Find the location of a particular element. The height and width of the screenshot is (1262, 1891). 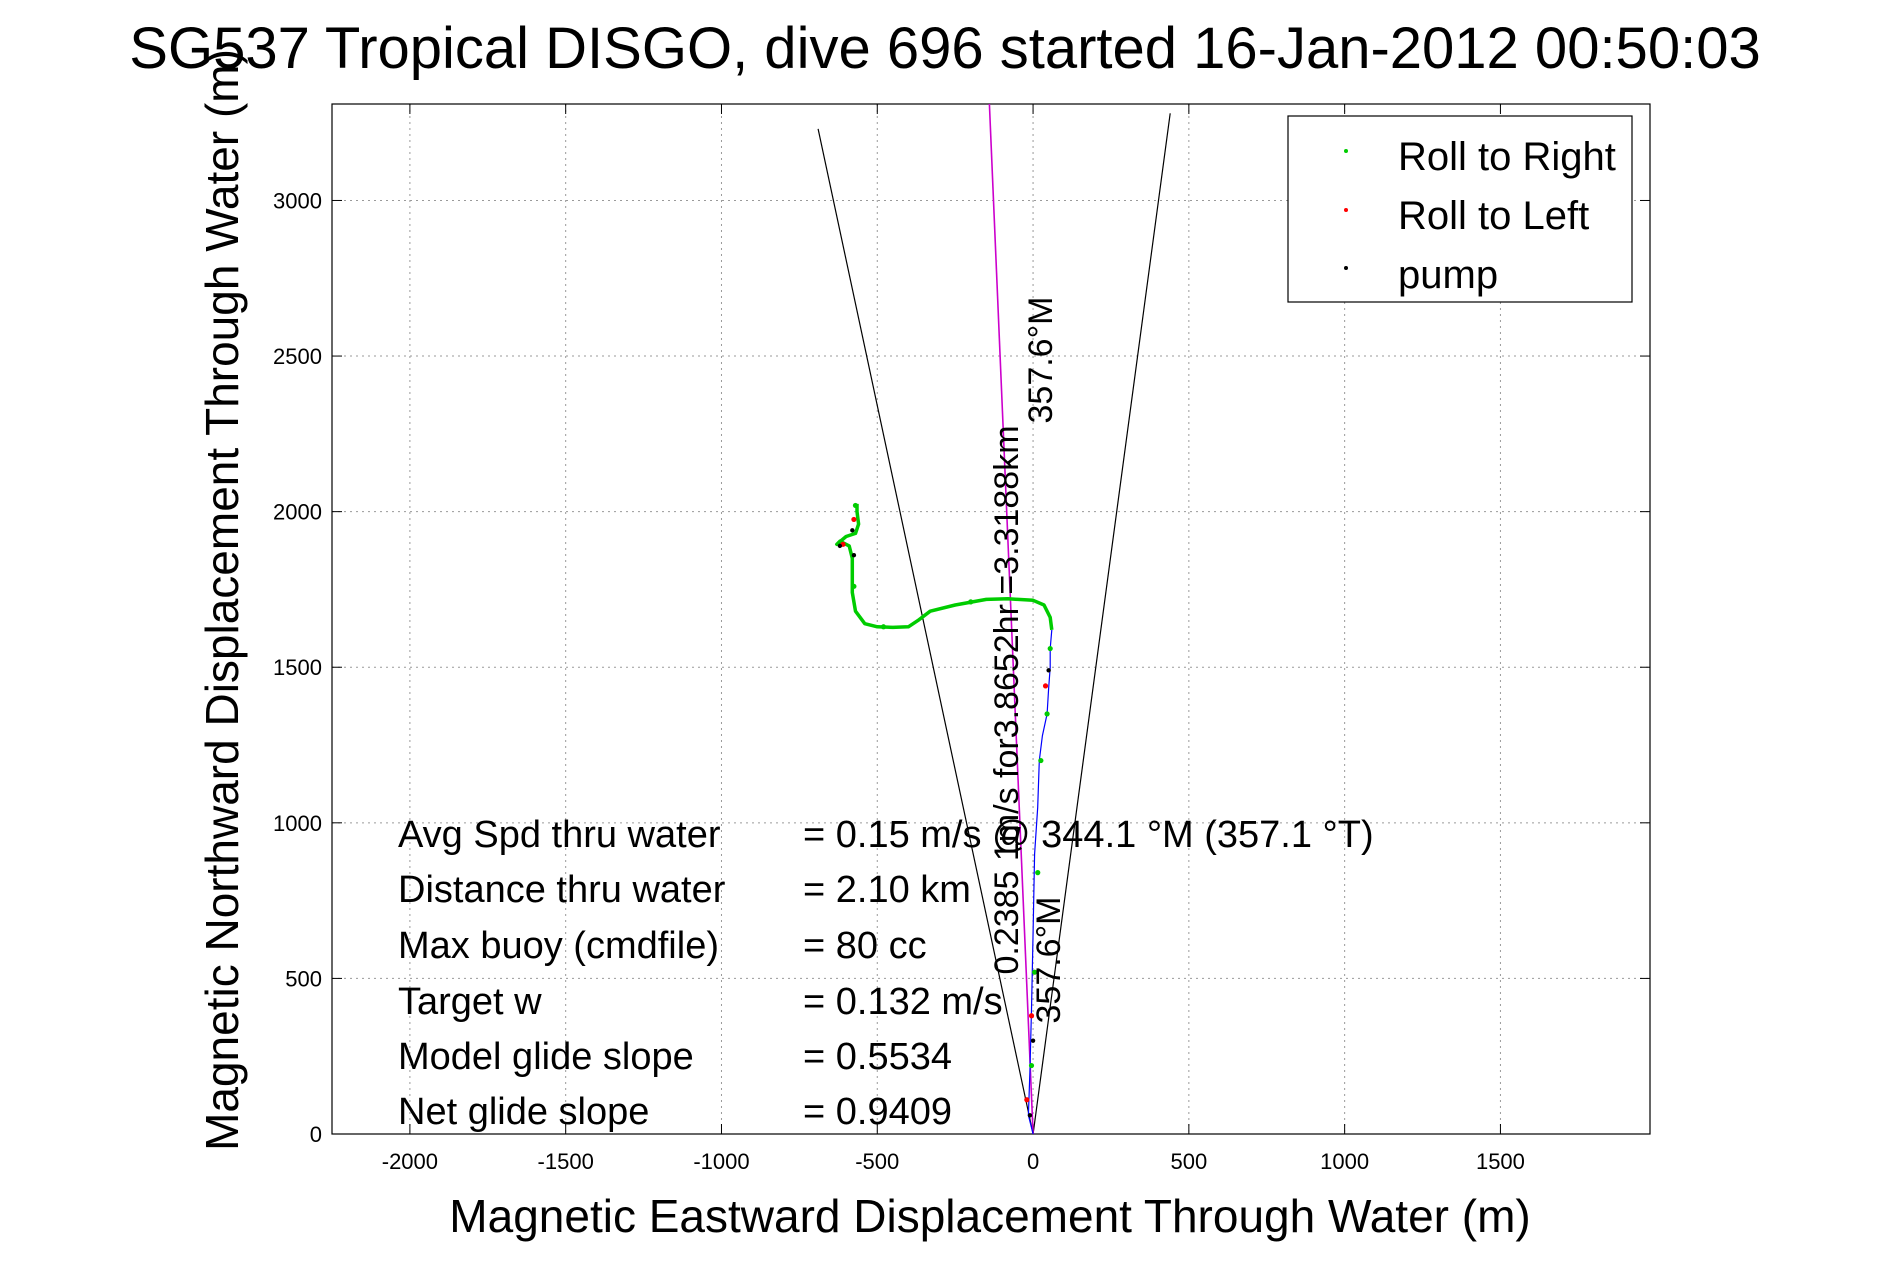

heading-line is located at coordinates (1011, 619).